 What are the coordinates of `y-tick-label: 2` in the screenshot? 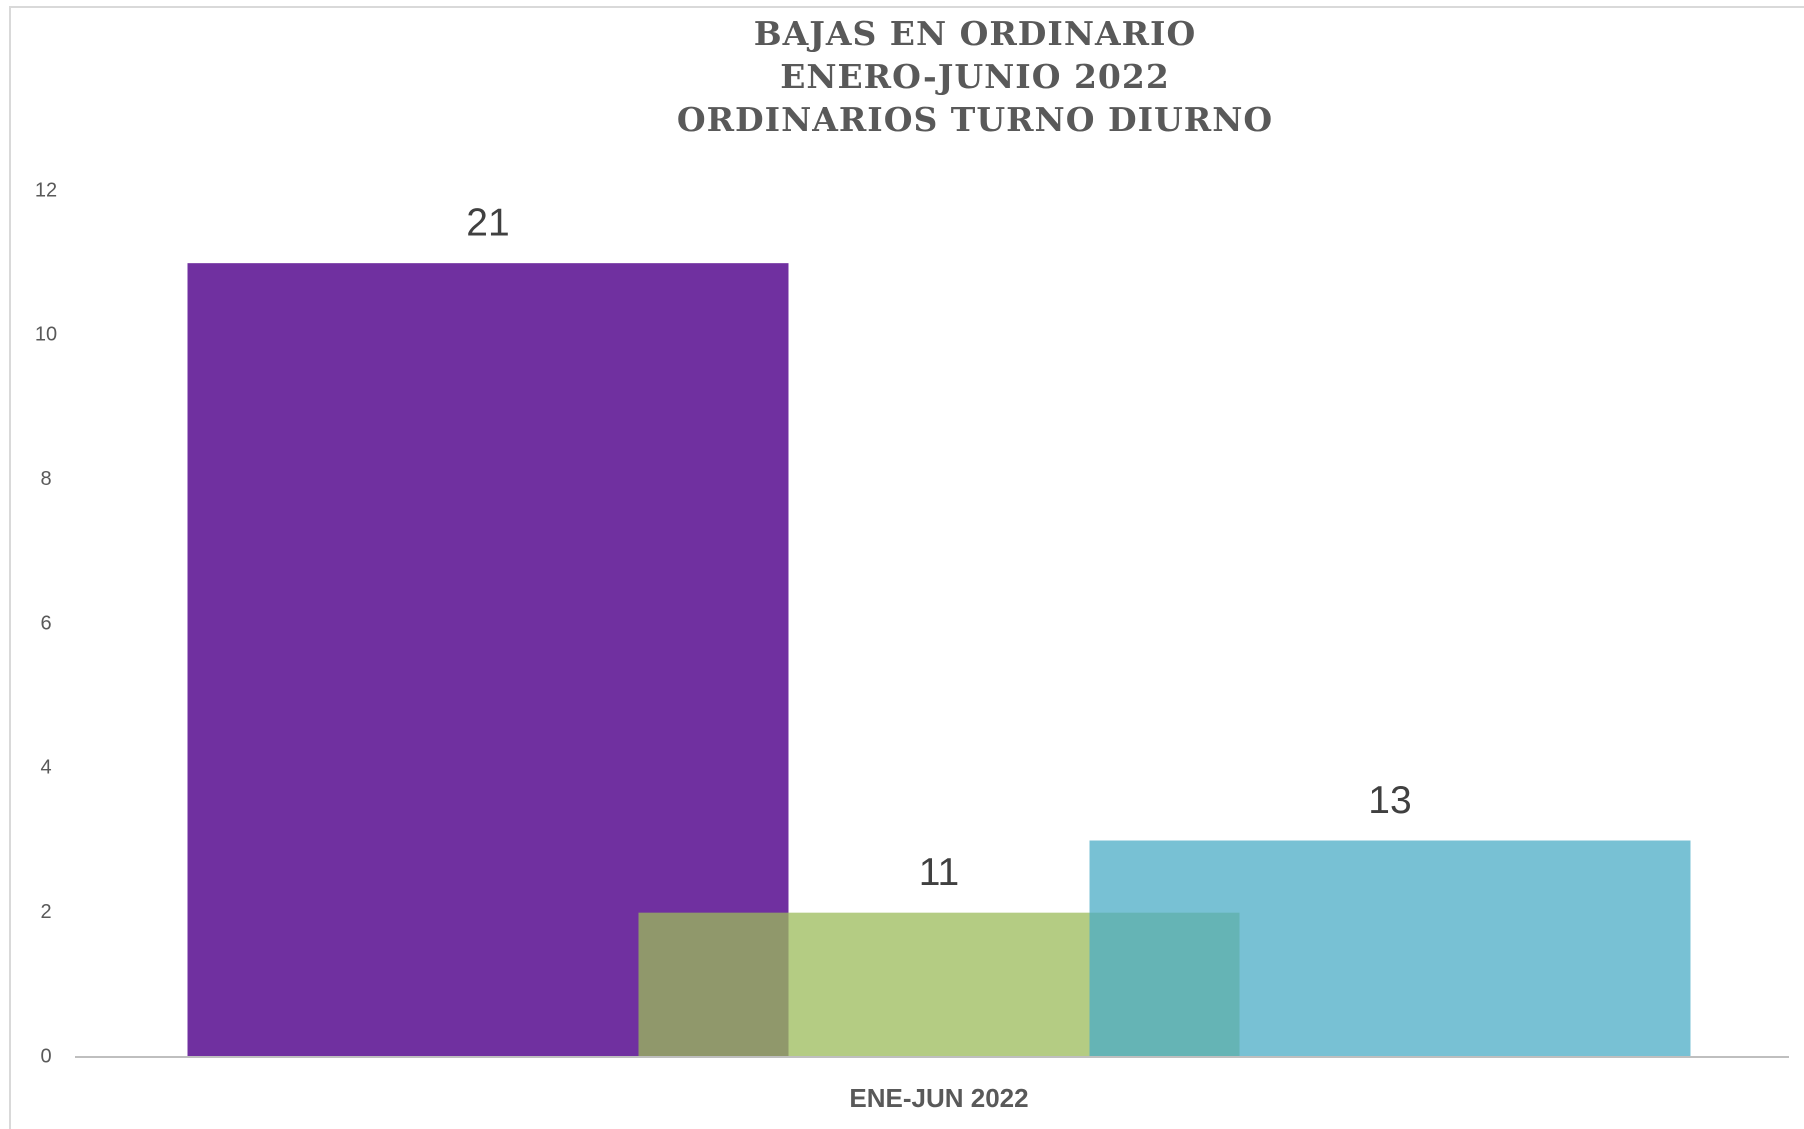 It's located at (45, 912).